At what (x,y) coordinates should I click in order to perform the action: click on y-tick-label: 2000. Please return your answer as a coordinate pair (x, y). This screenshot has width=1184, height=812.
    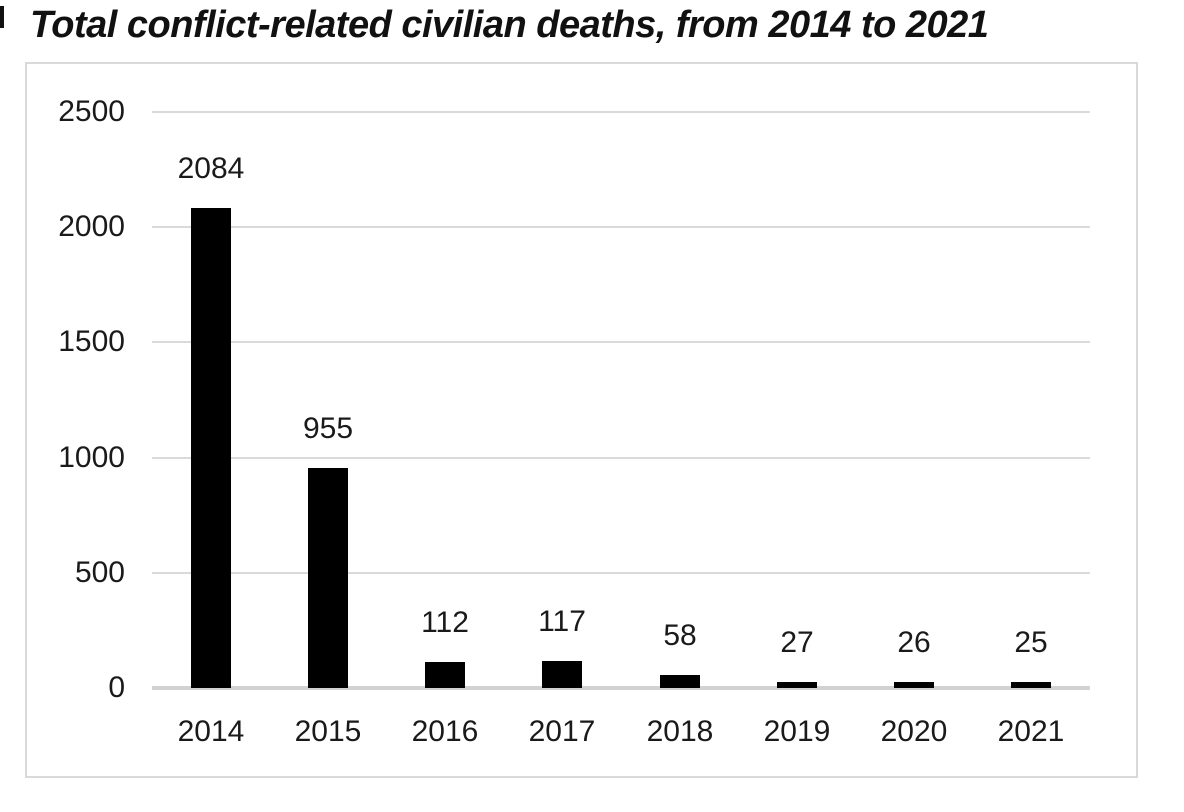
    Looking at the image, I should click on (91, 226).